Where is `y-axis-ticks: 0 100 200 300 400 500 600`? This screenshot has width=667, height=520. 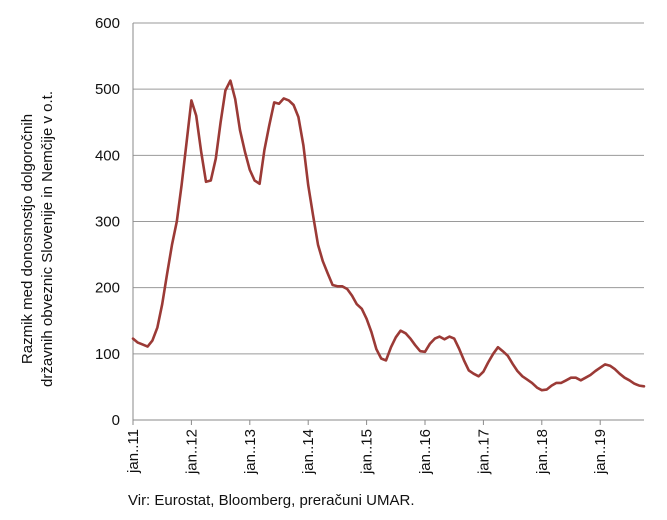
y-axis-ticks: 0 100 200 300 400 500 600 is located at coordinates (107, 222).